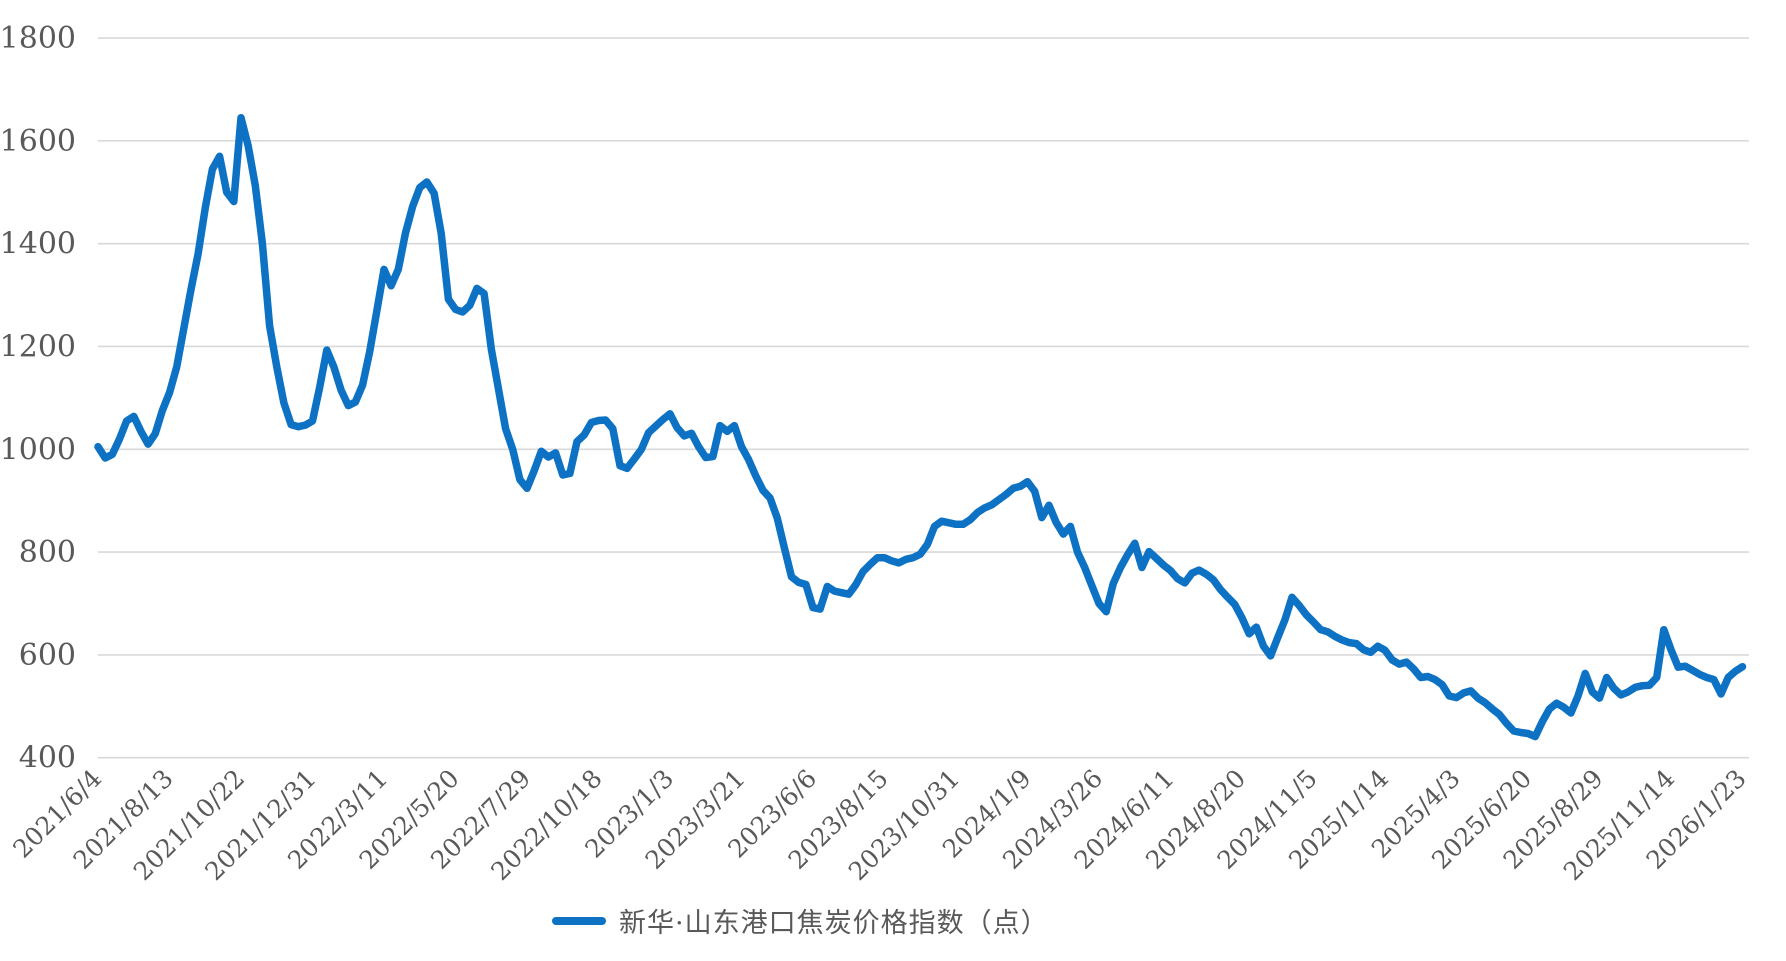 The width and height of the screenshot is (1786, 961). I want to click on legend-series-label: 新华·山东港口焦炭价格指数（点）, so click(834, 923).